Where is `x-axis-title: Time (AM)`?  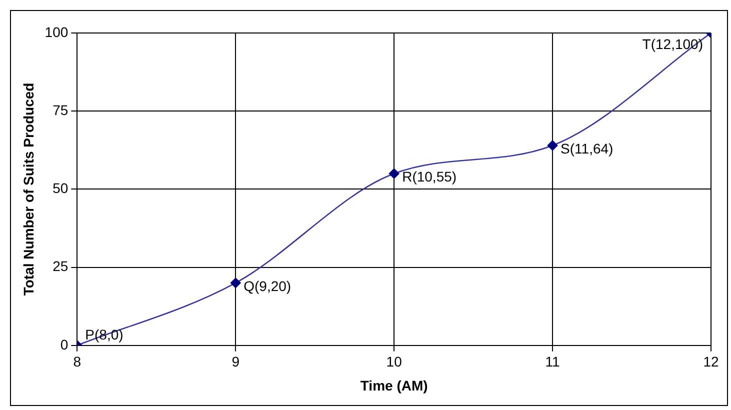 x-axis-title: Time (AM) is located at coordinates (394, 385).